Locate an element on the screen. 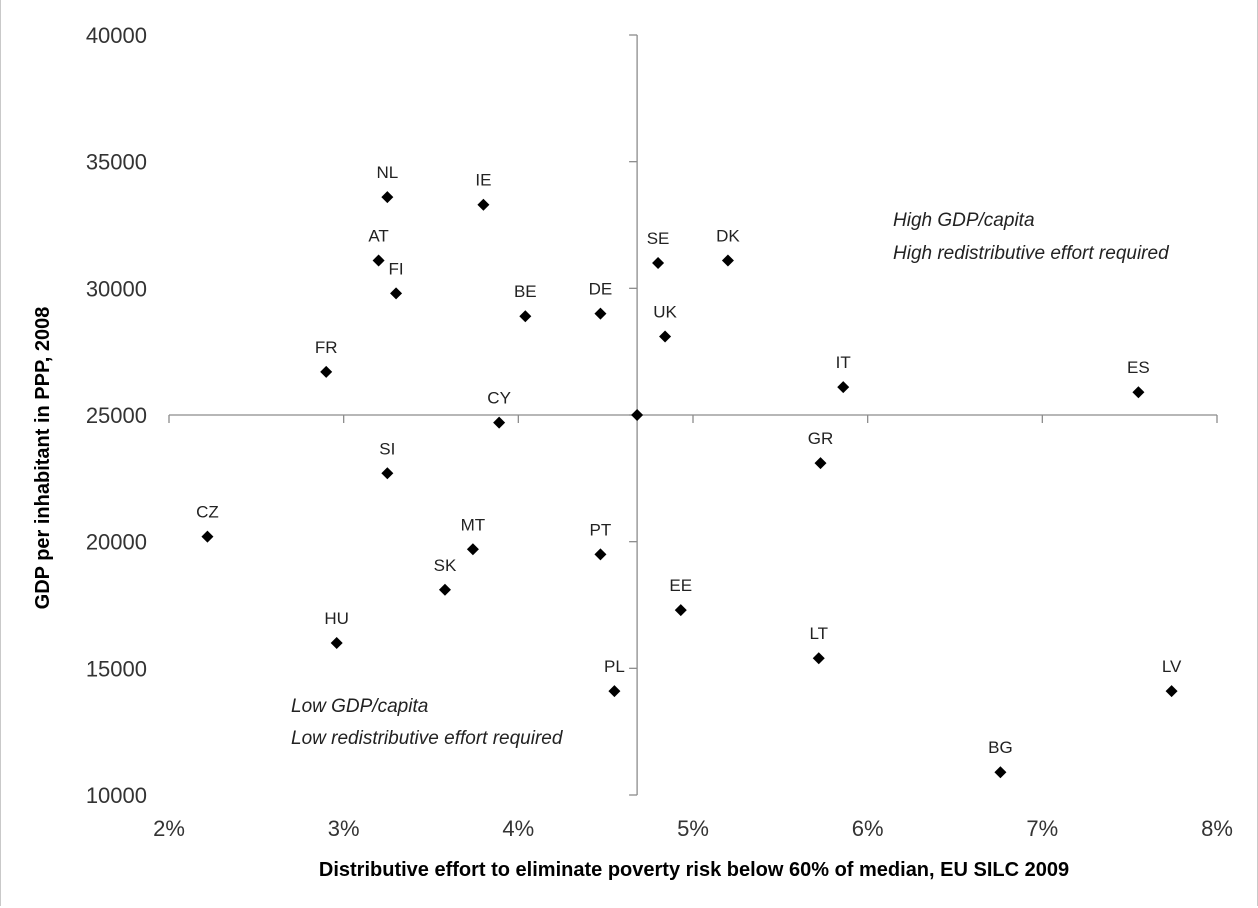 Image resolution: width=1258 pixels, height=908 pixels. data-point: BG is located at coordinates (1000, 758).